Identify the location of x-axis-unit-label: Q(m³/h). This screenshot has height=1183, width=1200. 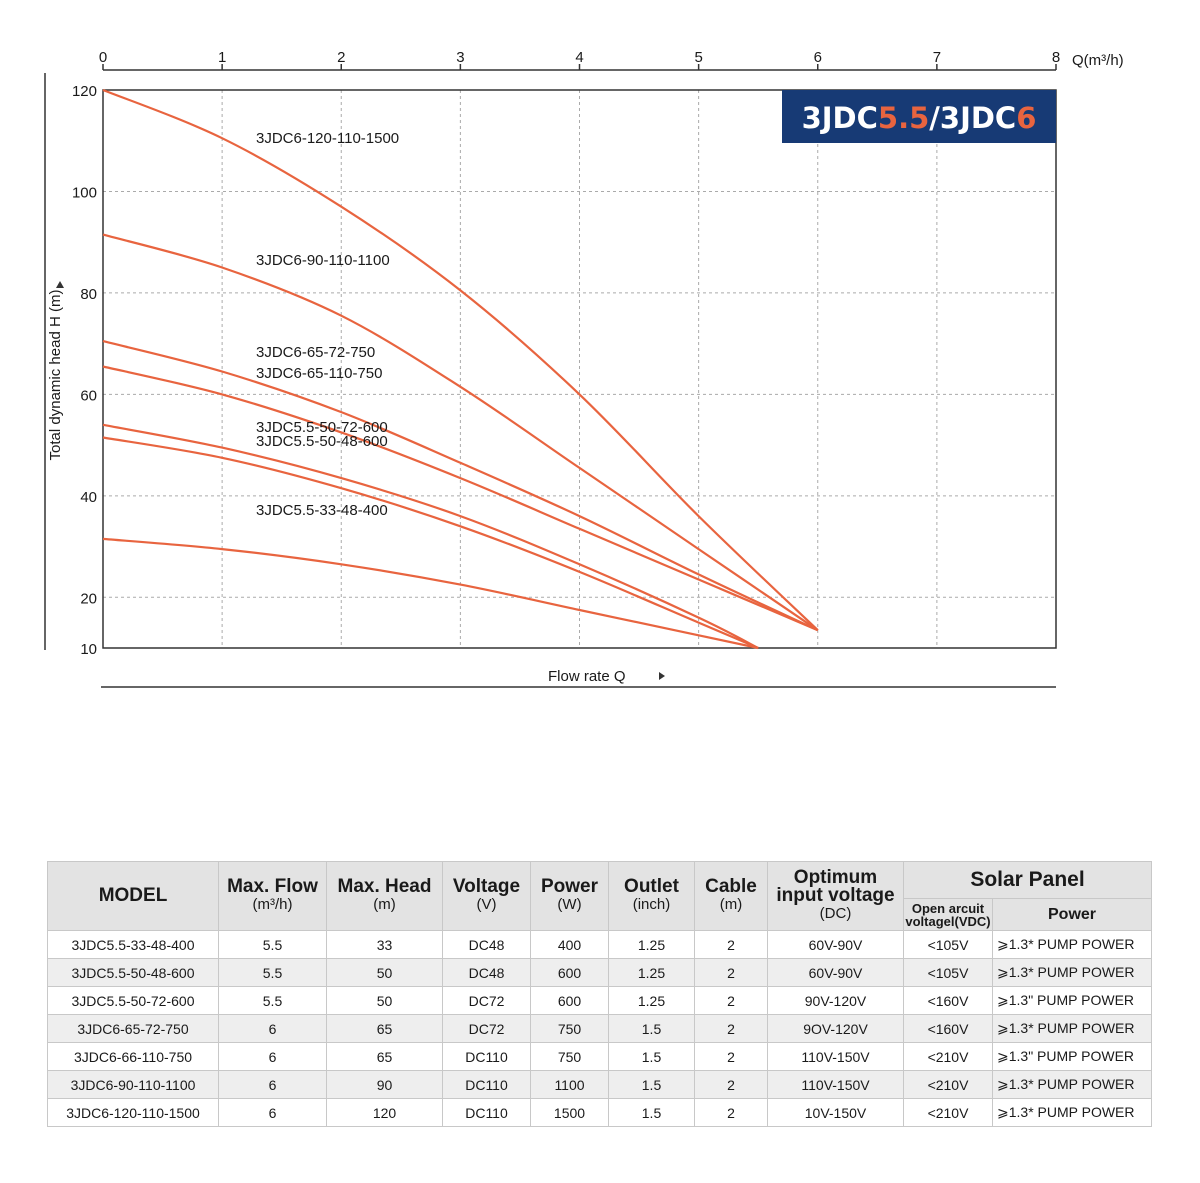
(1098, 60).